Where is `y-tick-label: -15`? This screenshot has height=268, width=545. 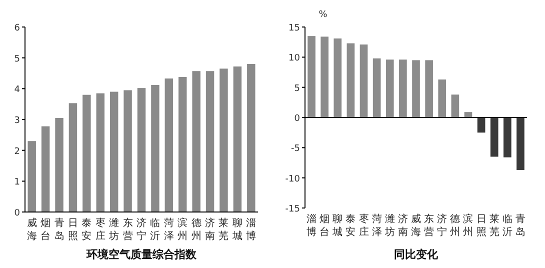 y-tick-label: -15 is located at coordinates (292, 209).